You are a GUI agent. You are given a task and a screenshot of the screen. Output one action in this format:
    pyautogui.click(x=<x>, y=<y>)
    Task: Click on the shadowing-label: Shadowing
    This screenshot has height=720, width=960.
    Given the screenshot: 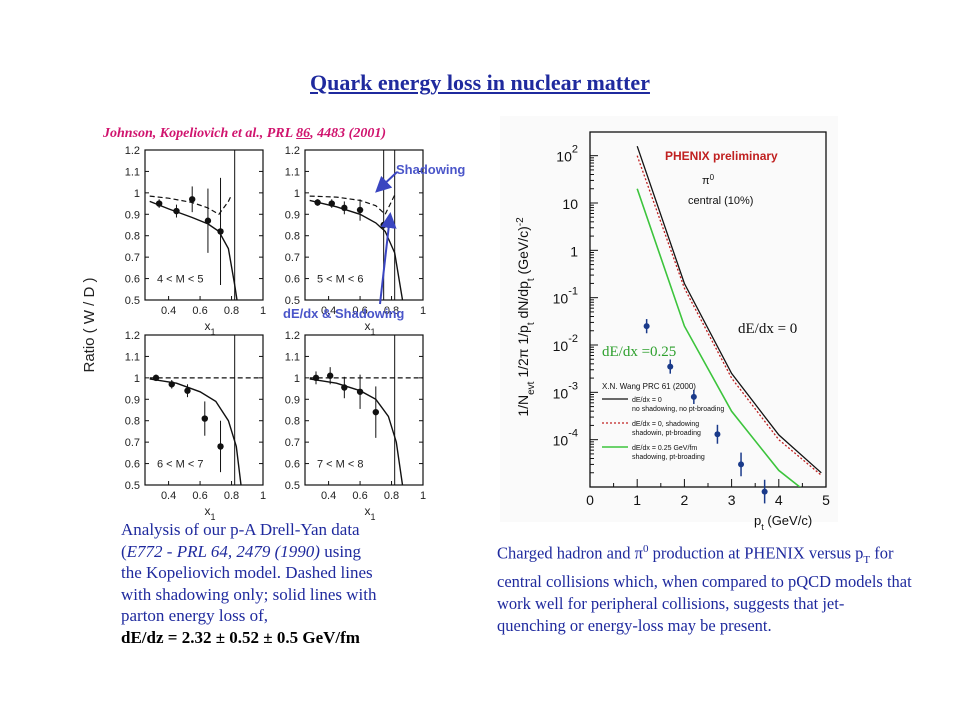 What is the action you would take?
    pyautogui.click(x=431, y=169)
    